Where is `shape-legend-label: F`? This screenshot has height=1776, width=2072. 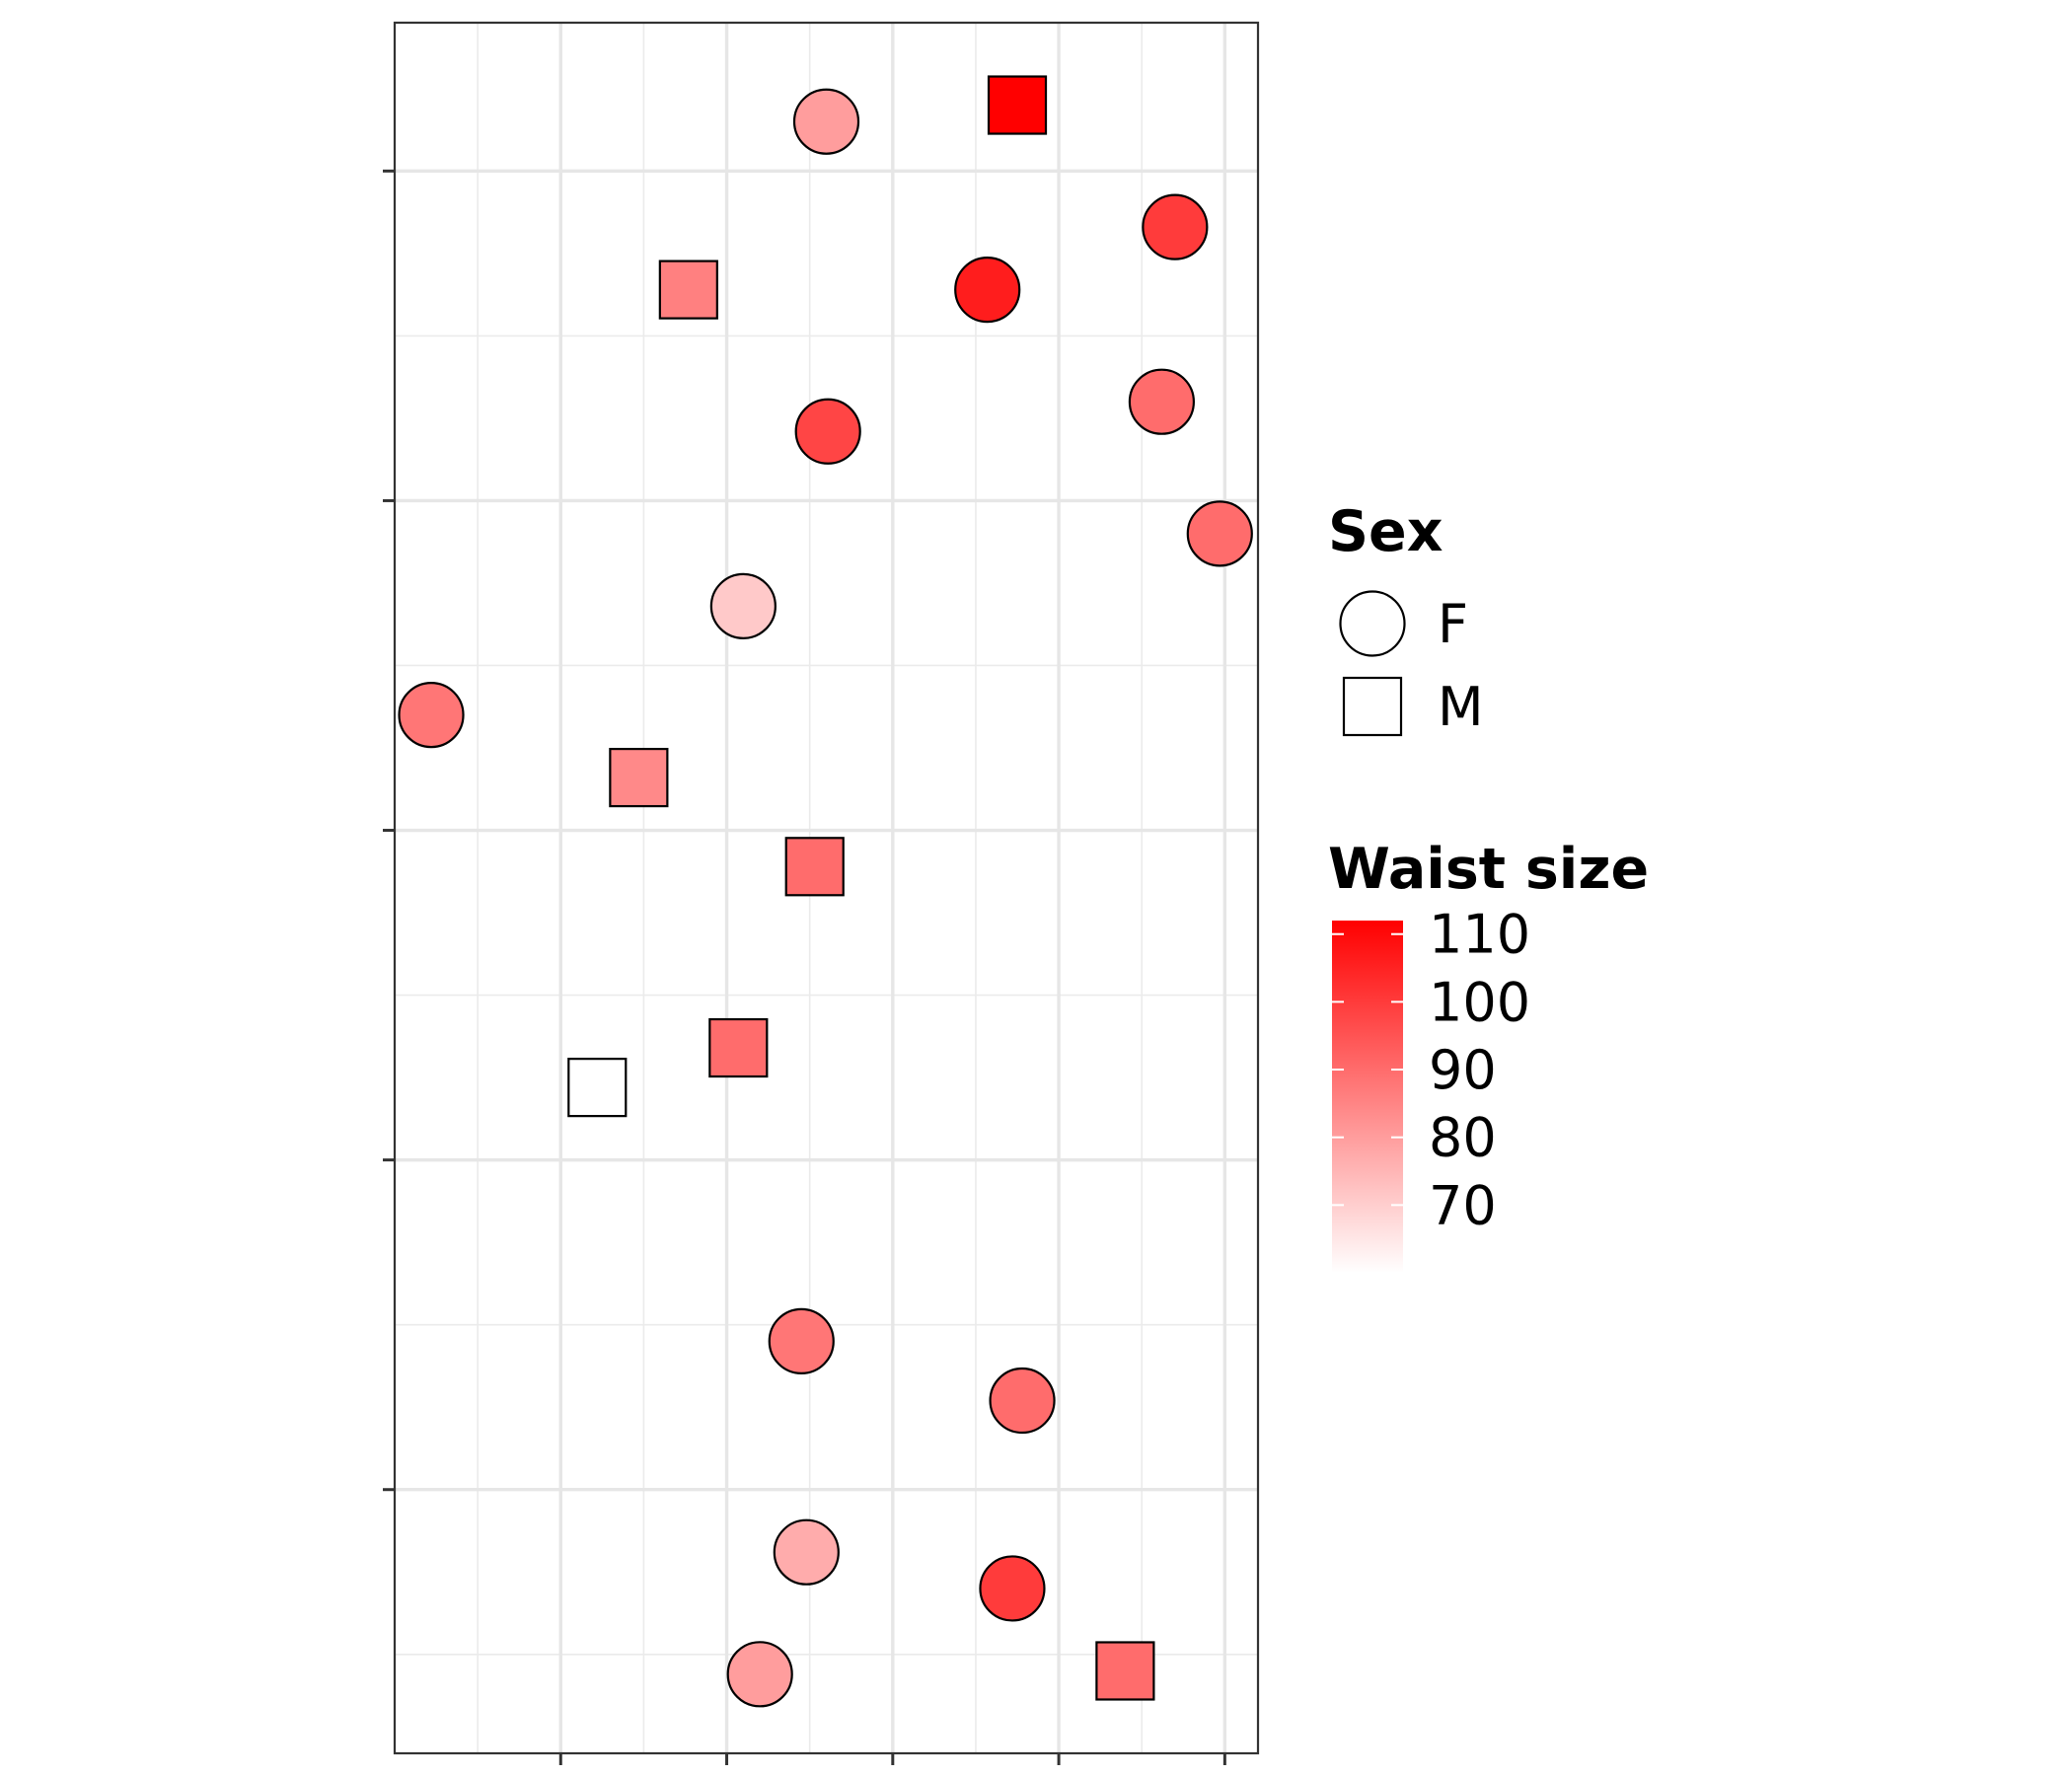
shape-legend-label: F is located at coordinates (1453, 624).